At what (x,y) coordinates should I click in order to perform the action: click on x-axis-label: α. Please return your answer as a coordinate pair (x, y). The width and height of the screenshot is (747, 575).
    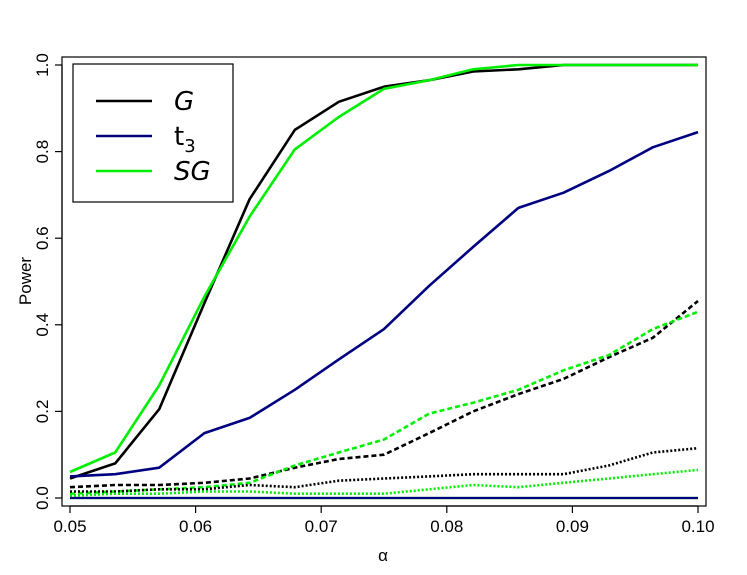
    Looking at the image, I should click on (383, 555).